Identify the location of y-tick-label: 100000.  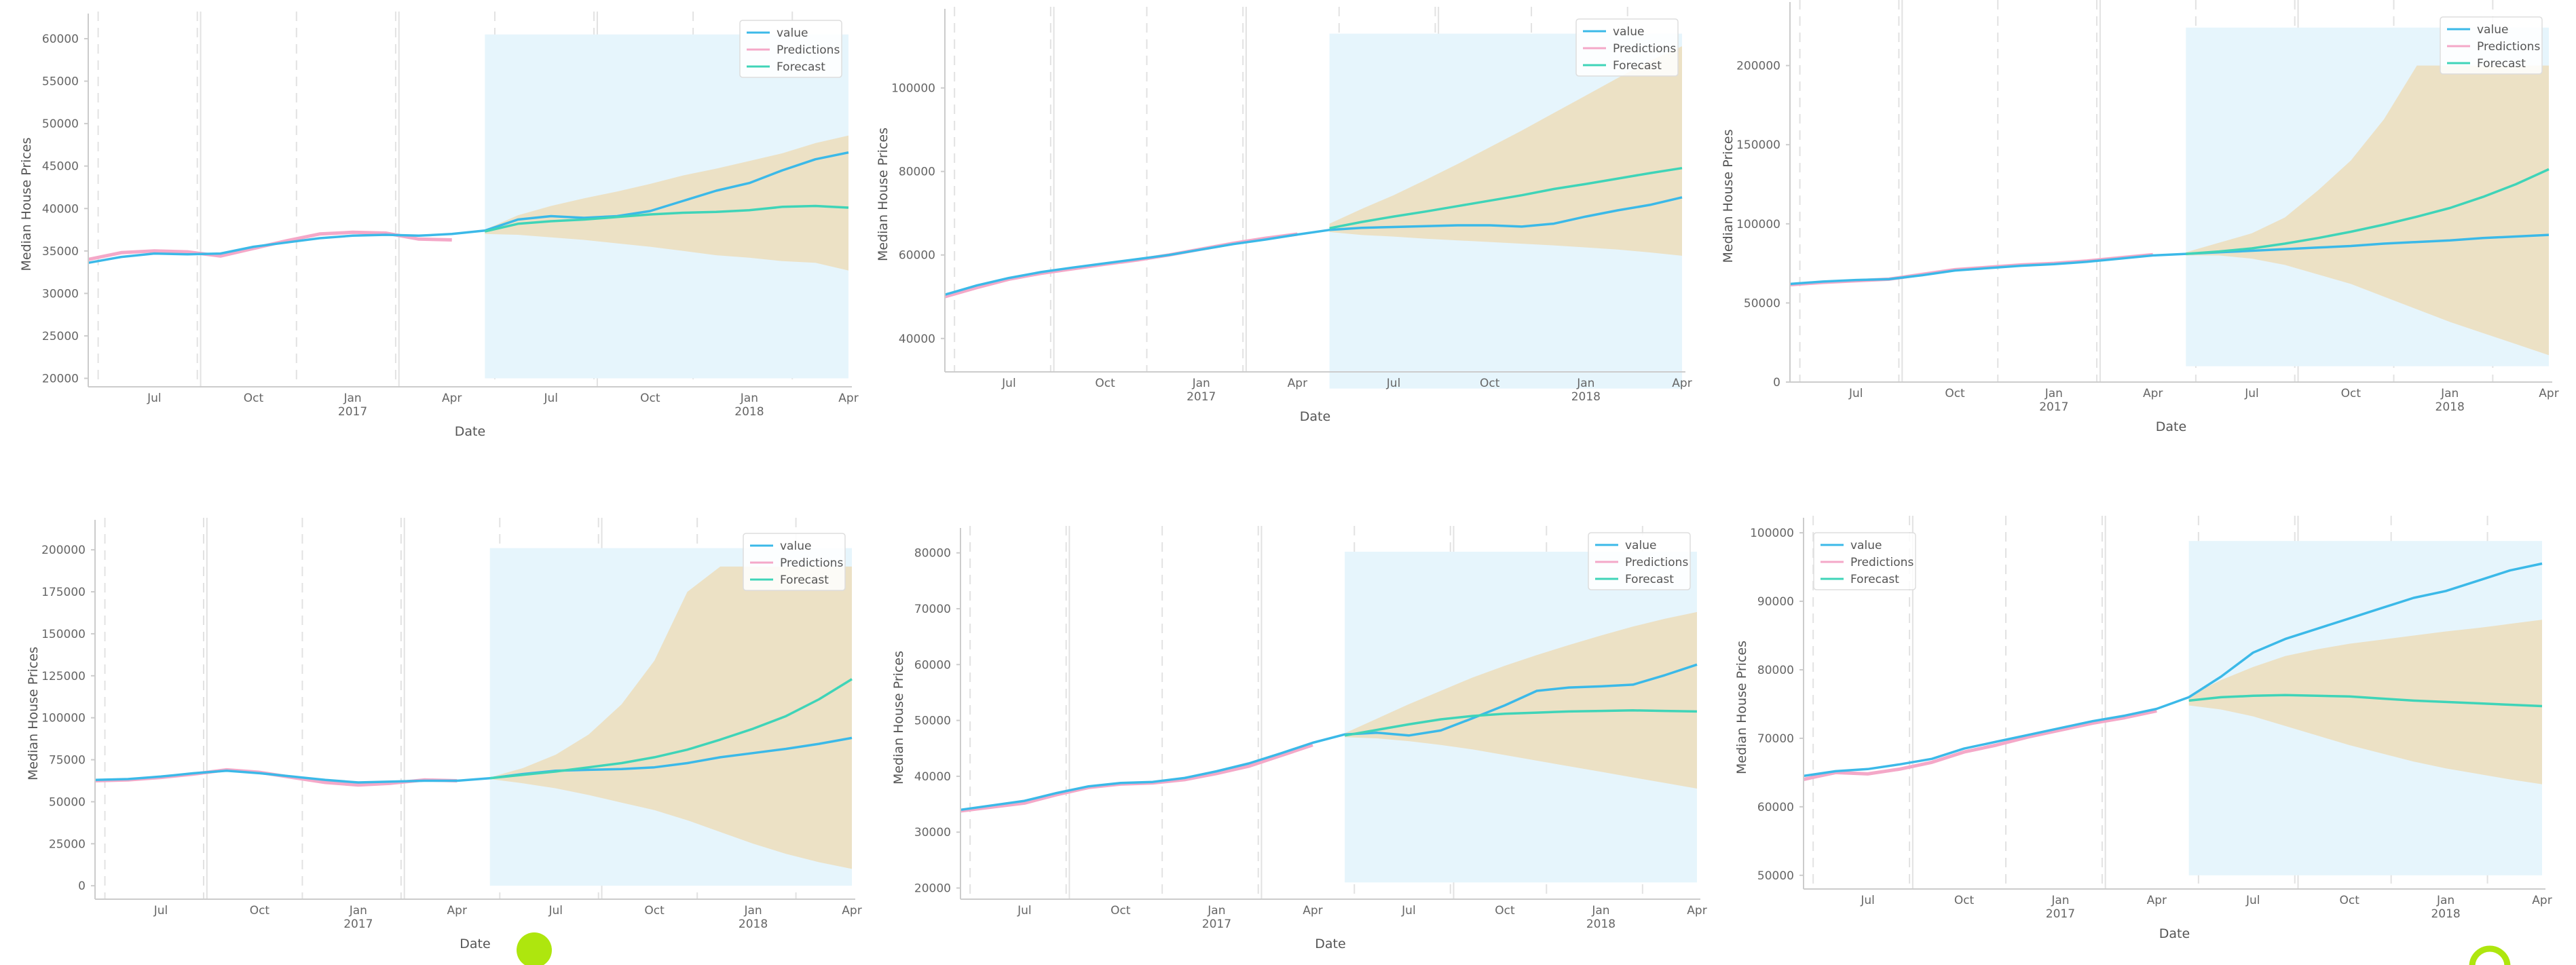
(64, 718).